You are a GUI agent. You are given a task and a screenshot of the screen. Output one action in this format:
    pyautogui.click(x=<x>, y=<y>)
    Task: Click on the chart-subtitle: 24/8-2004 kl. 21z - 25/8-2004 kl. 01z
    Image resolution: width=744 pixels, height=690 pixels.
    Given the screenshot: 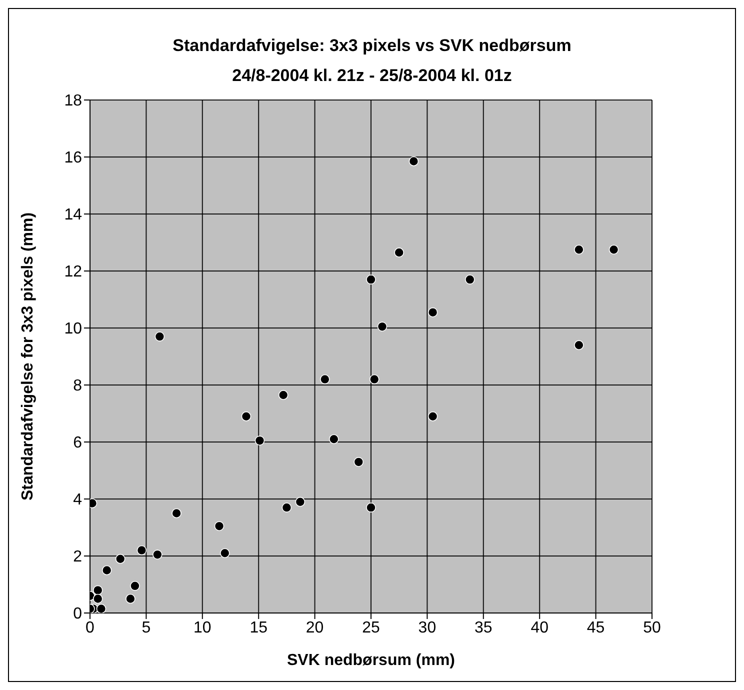 What is the action you would take?
    pyautogui.click(x=372, y=76)
    